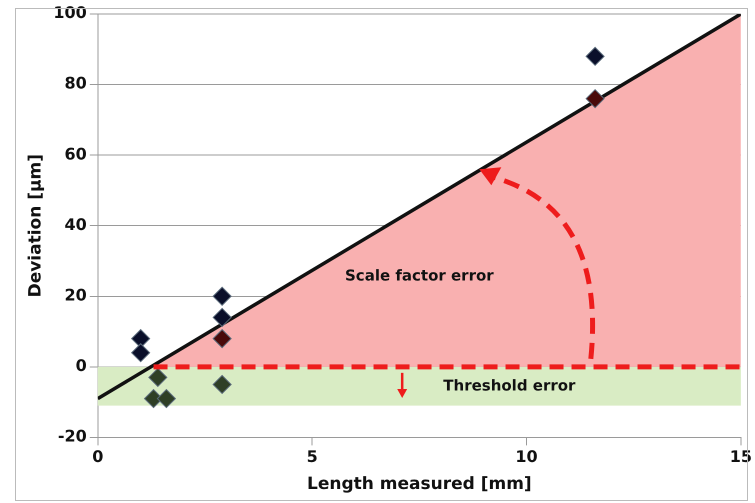 The width and height of the screenshot is (755, 503). What do you see at coordinates (81, 365) in the screenshot?
I see `y-tick-label: 0` at bounding box center [81, 365].